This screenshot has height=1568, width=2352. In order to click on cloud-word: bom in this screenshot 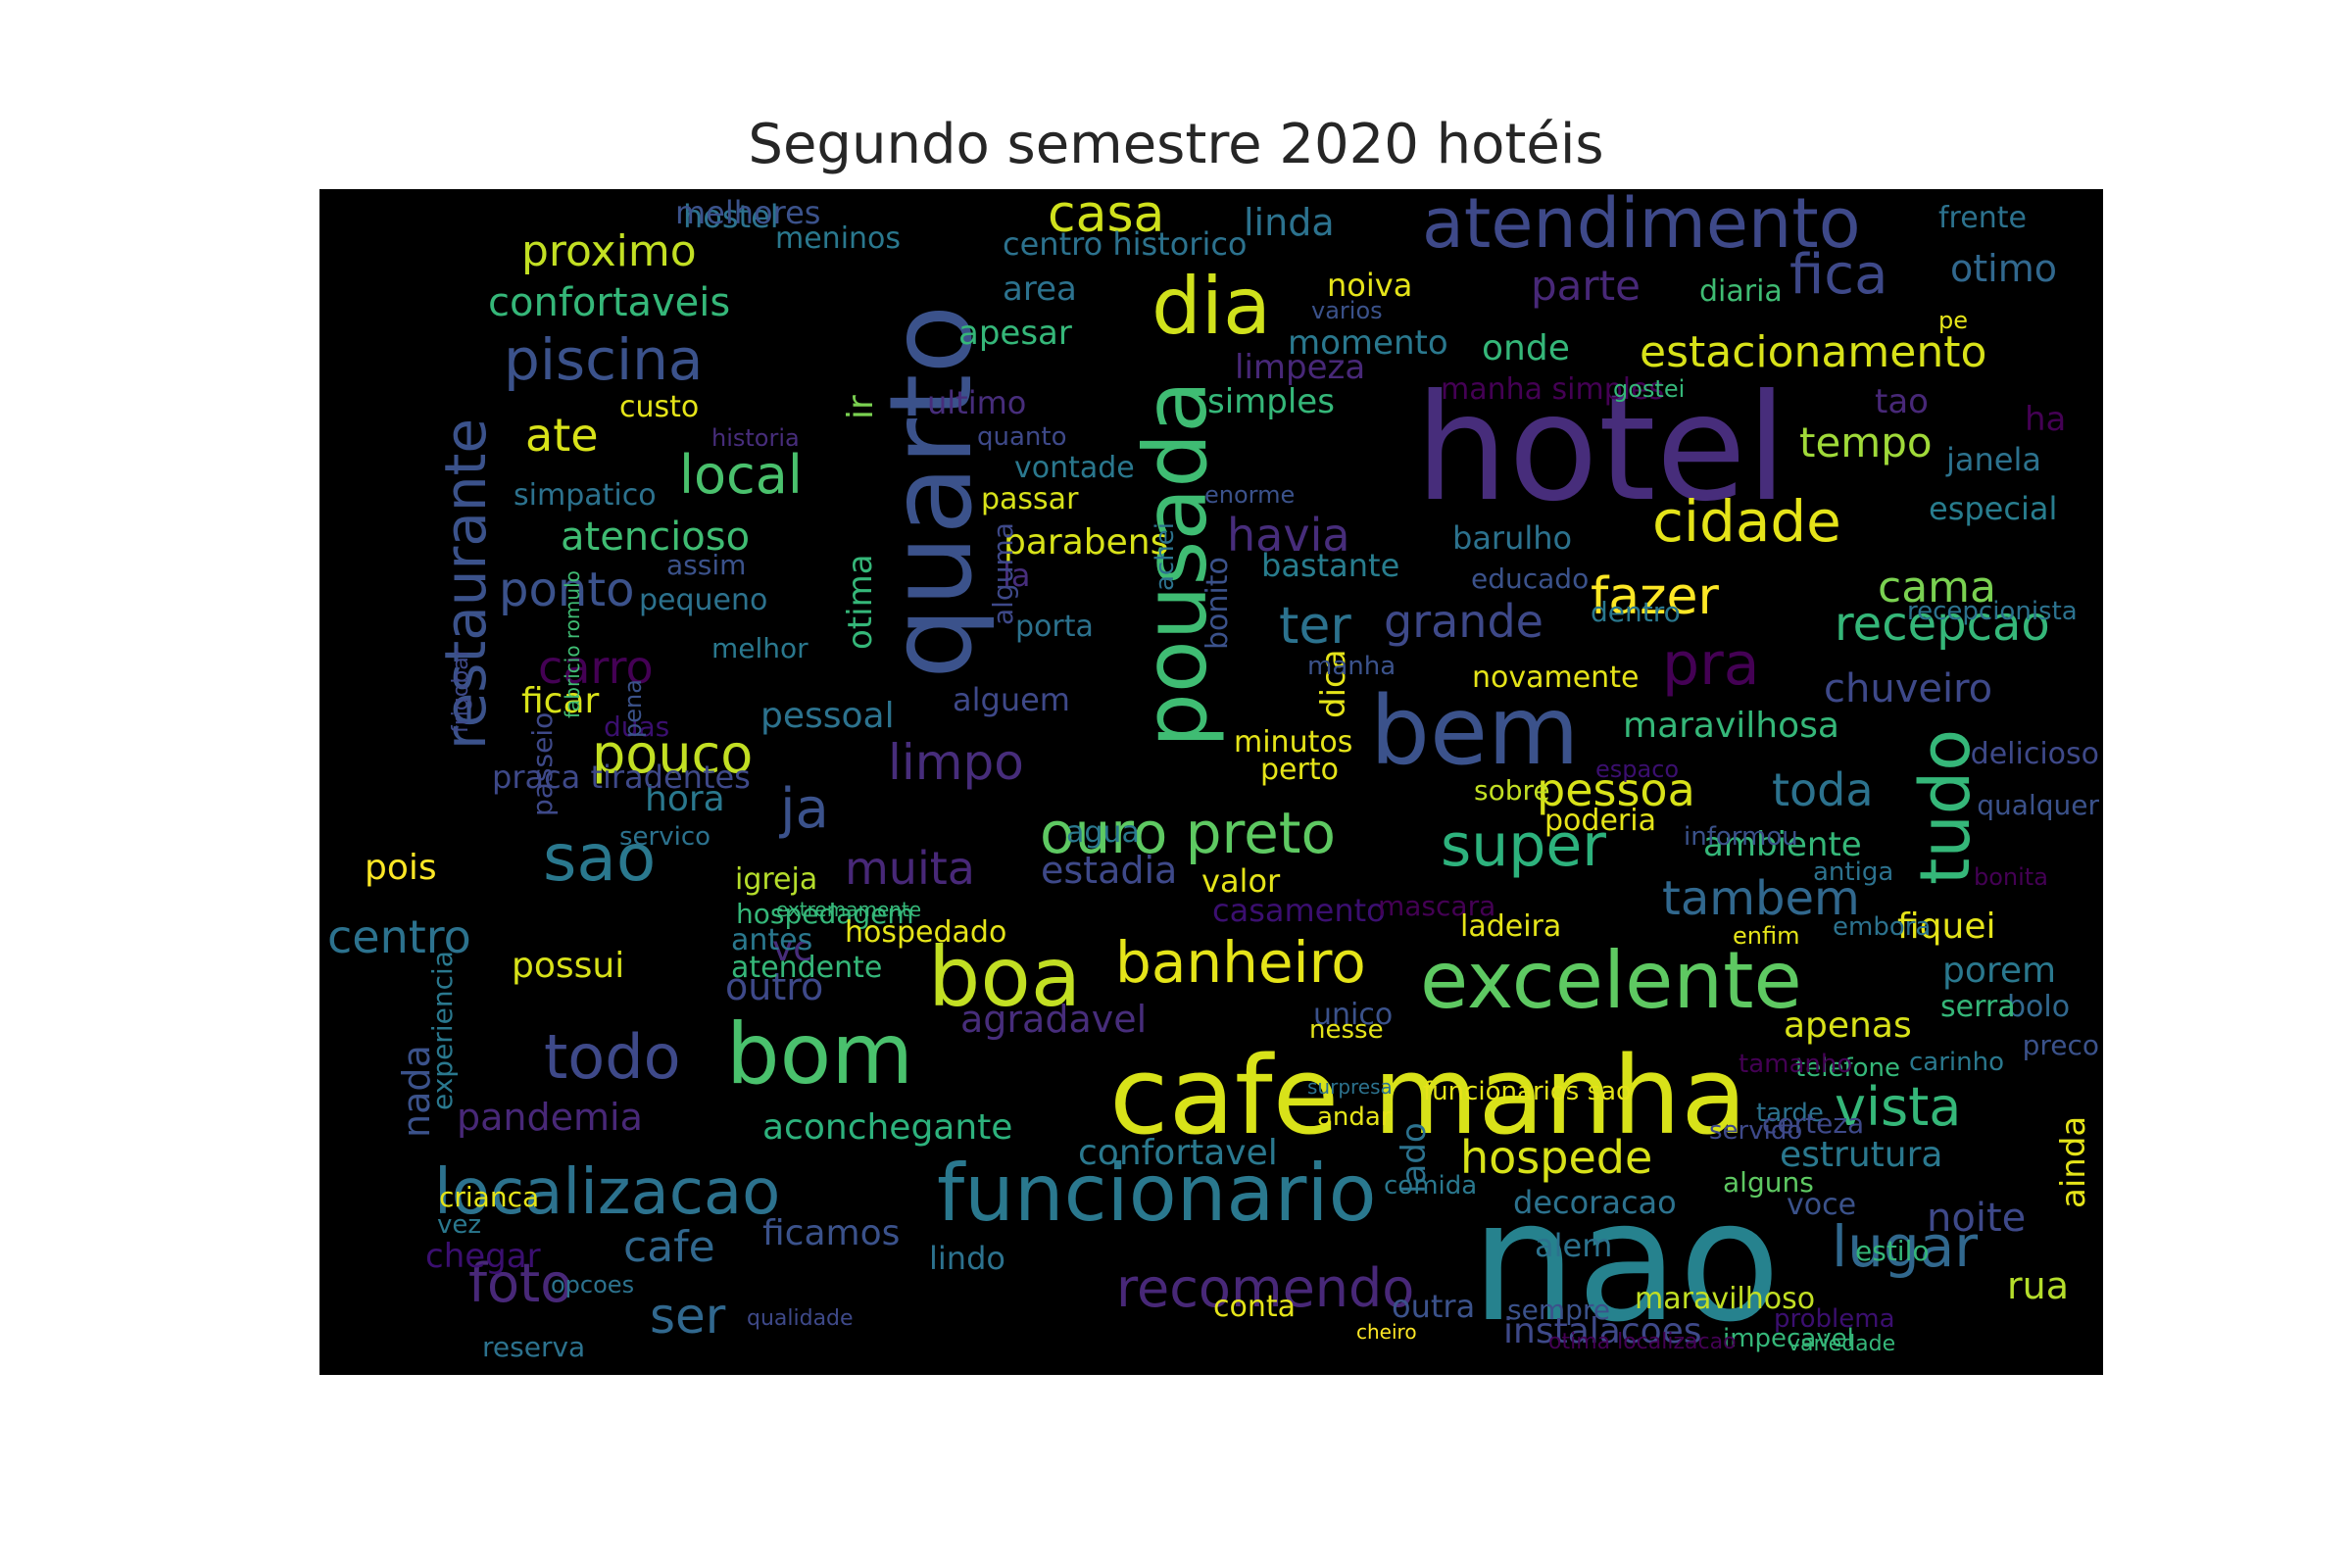, I will do `click(819, 1054)`.